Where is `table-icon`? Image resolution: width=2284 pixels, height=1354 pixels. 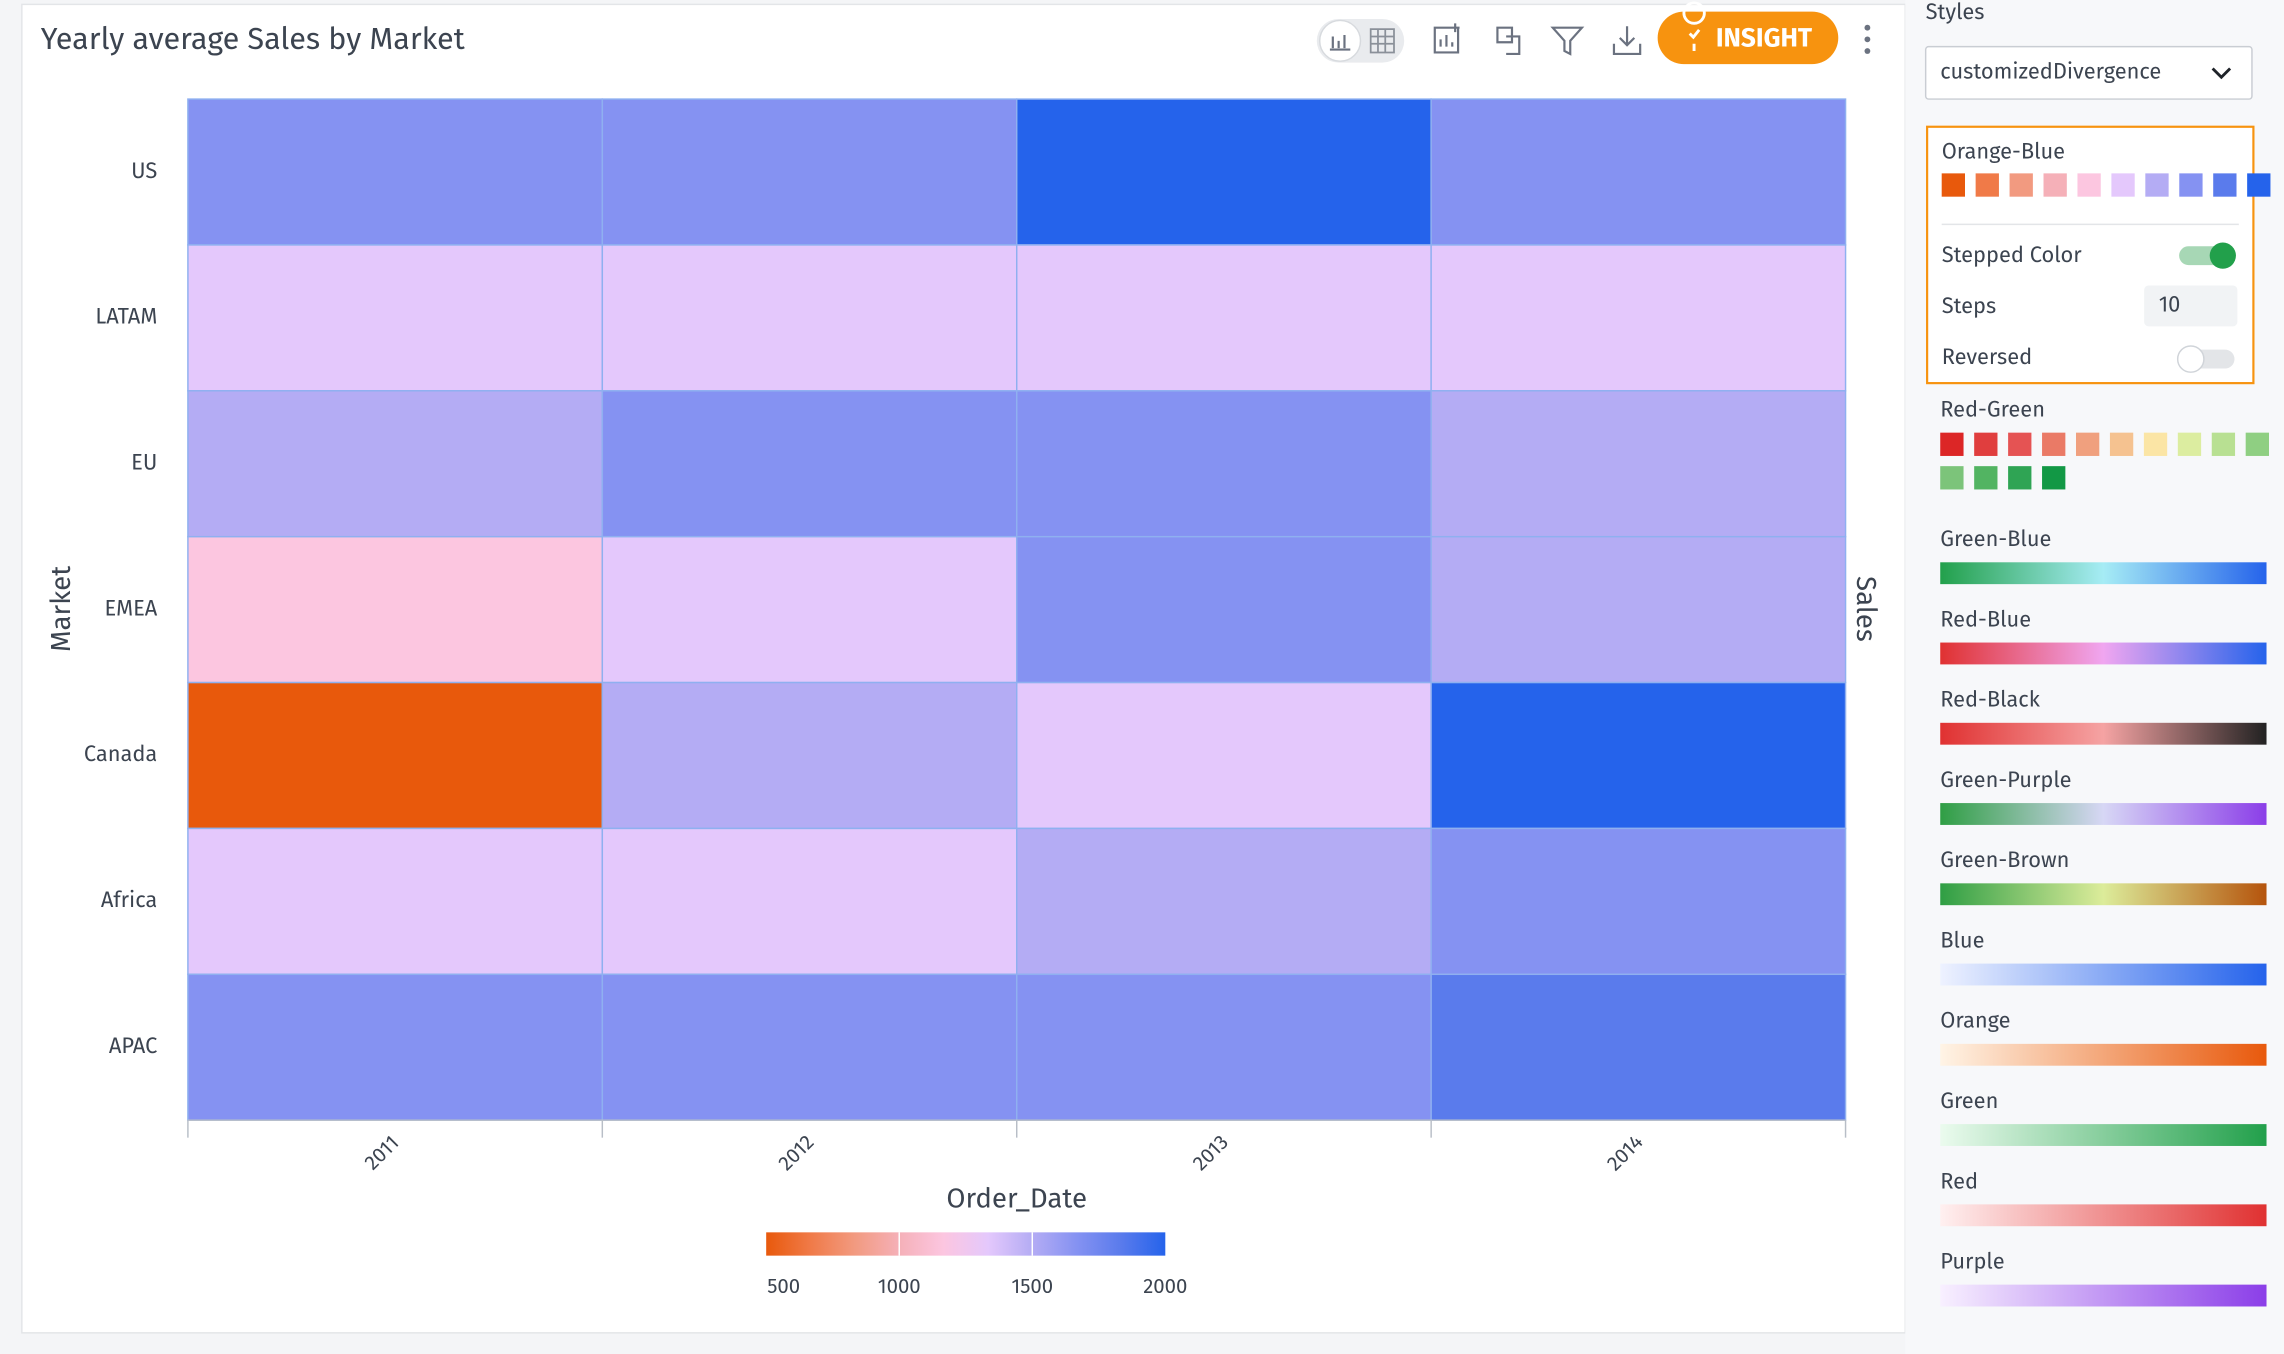
table-icon is located at coordinates (1382, 41).